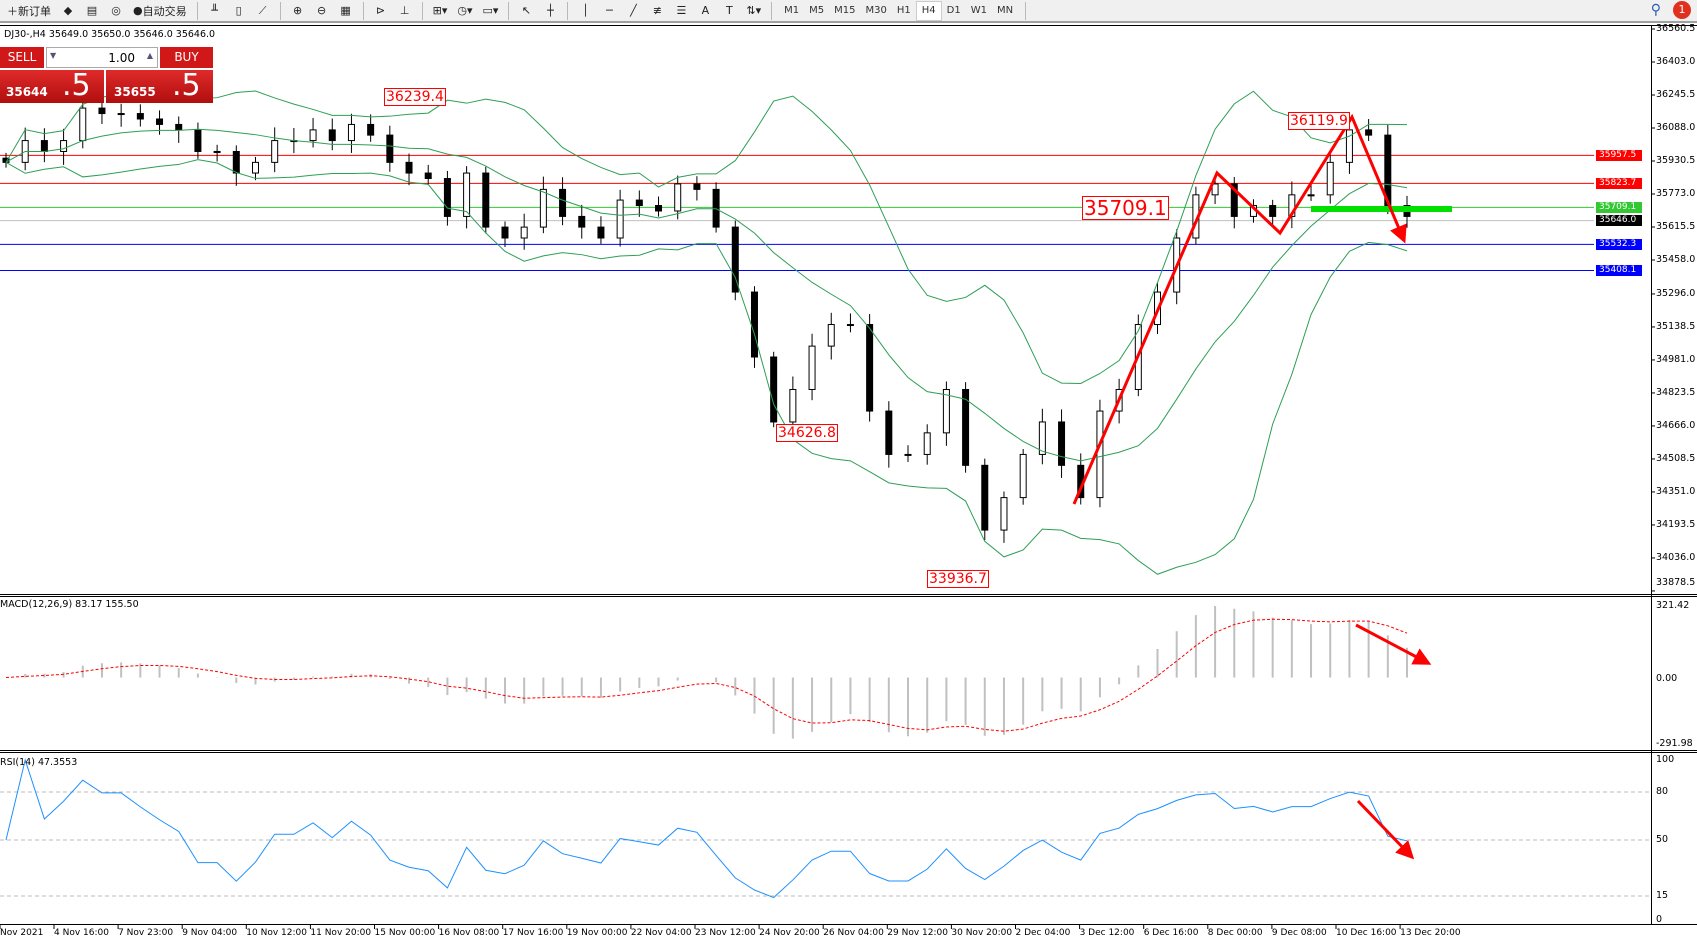  What do you see at coordinates (381, 10) in the screenshot?
I see `chart-shift-icon: ⊳` at bounding box center [381, 10].